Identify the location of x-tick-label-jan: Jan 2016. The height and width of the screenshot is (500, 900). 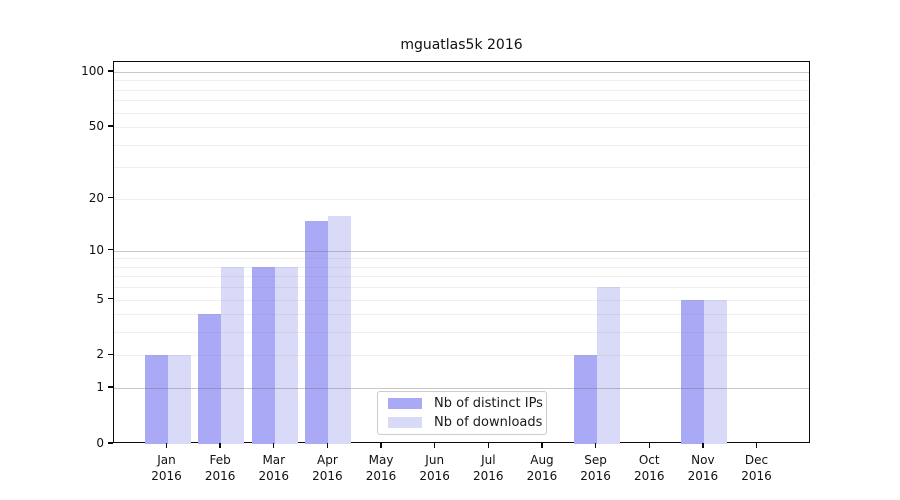
(167, 468).